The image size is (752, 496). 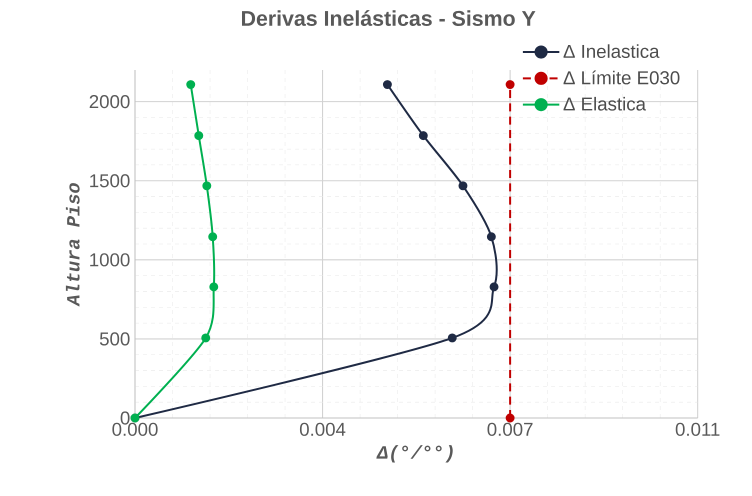 I want to click on legend-label: Δ Inelastica, so click(x=612, y=51).